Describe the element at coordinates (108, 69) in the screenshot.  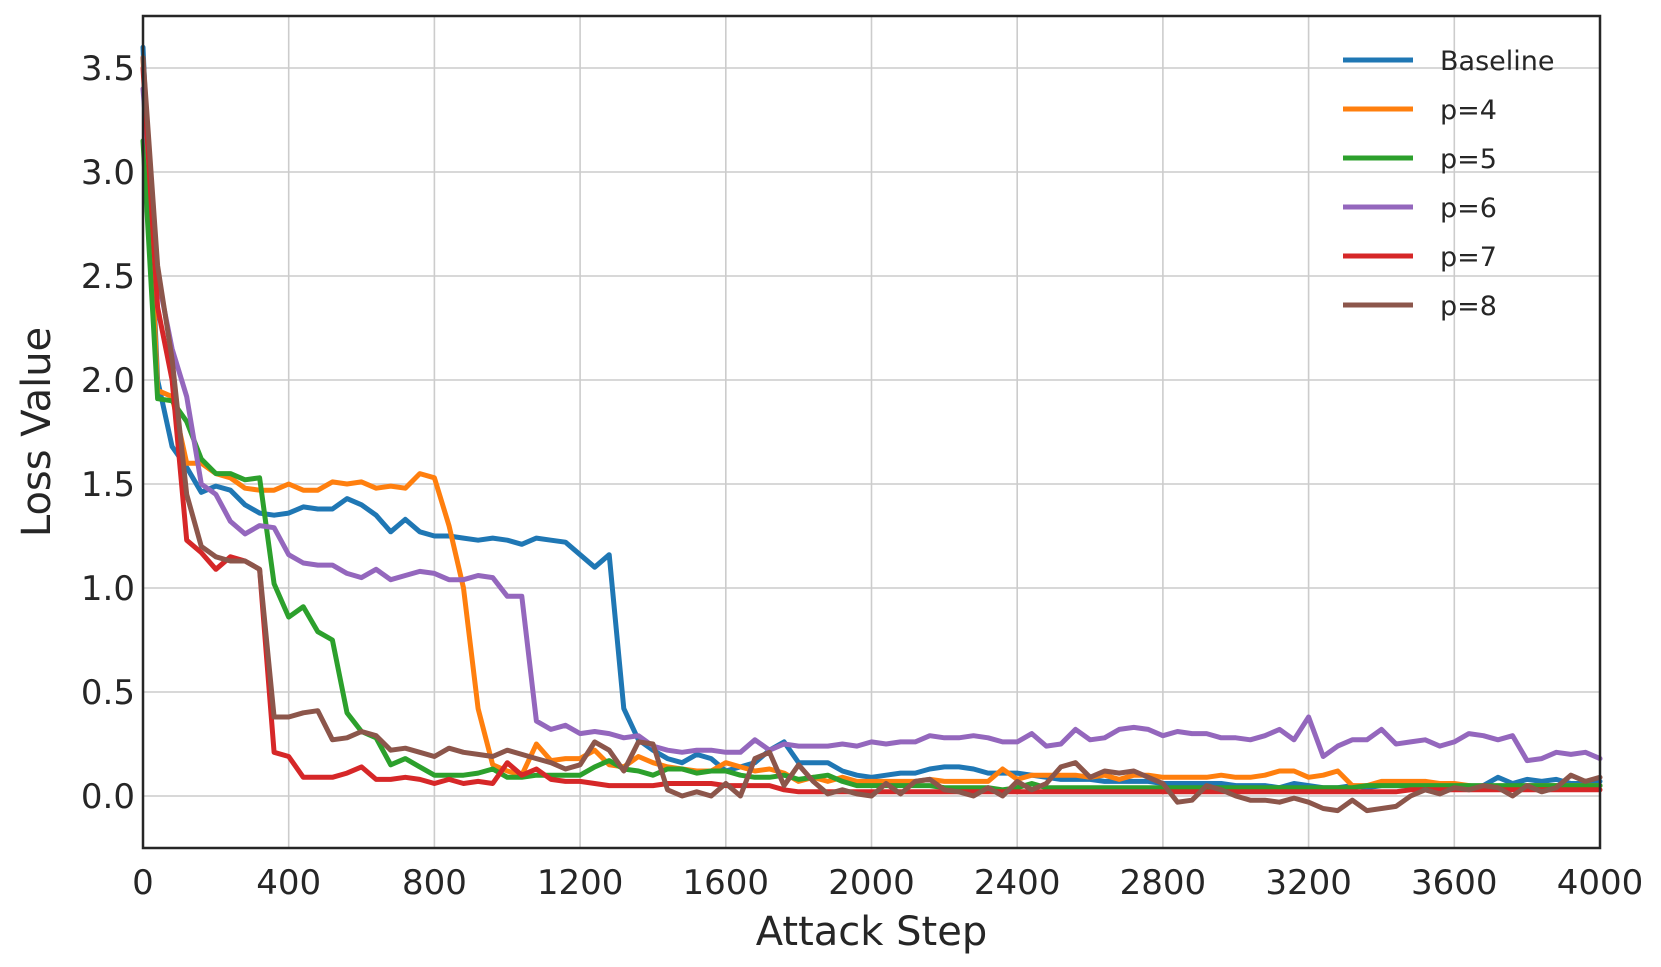
I see `y-tick-label: 3.5` at that location.